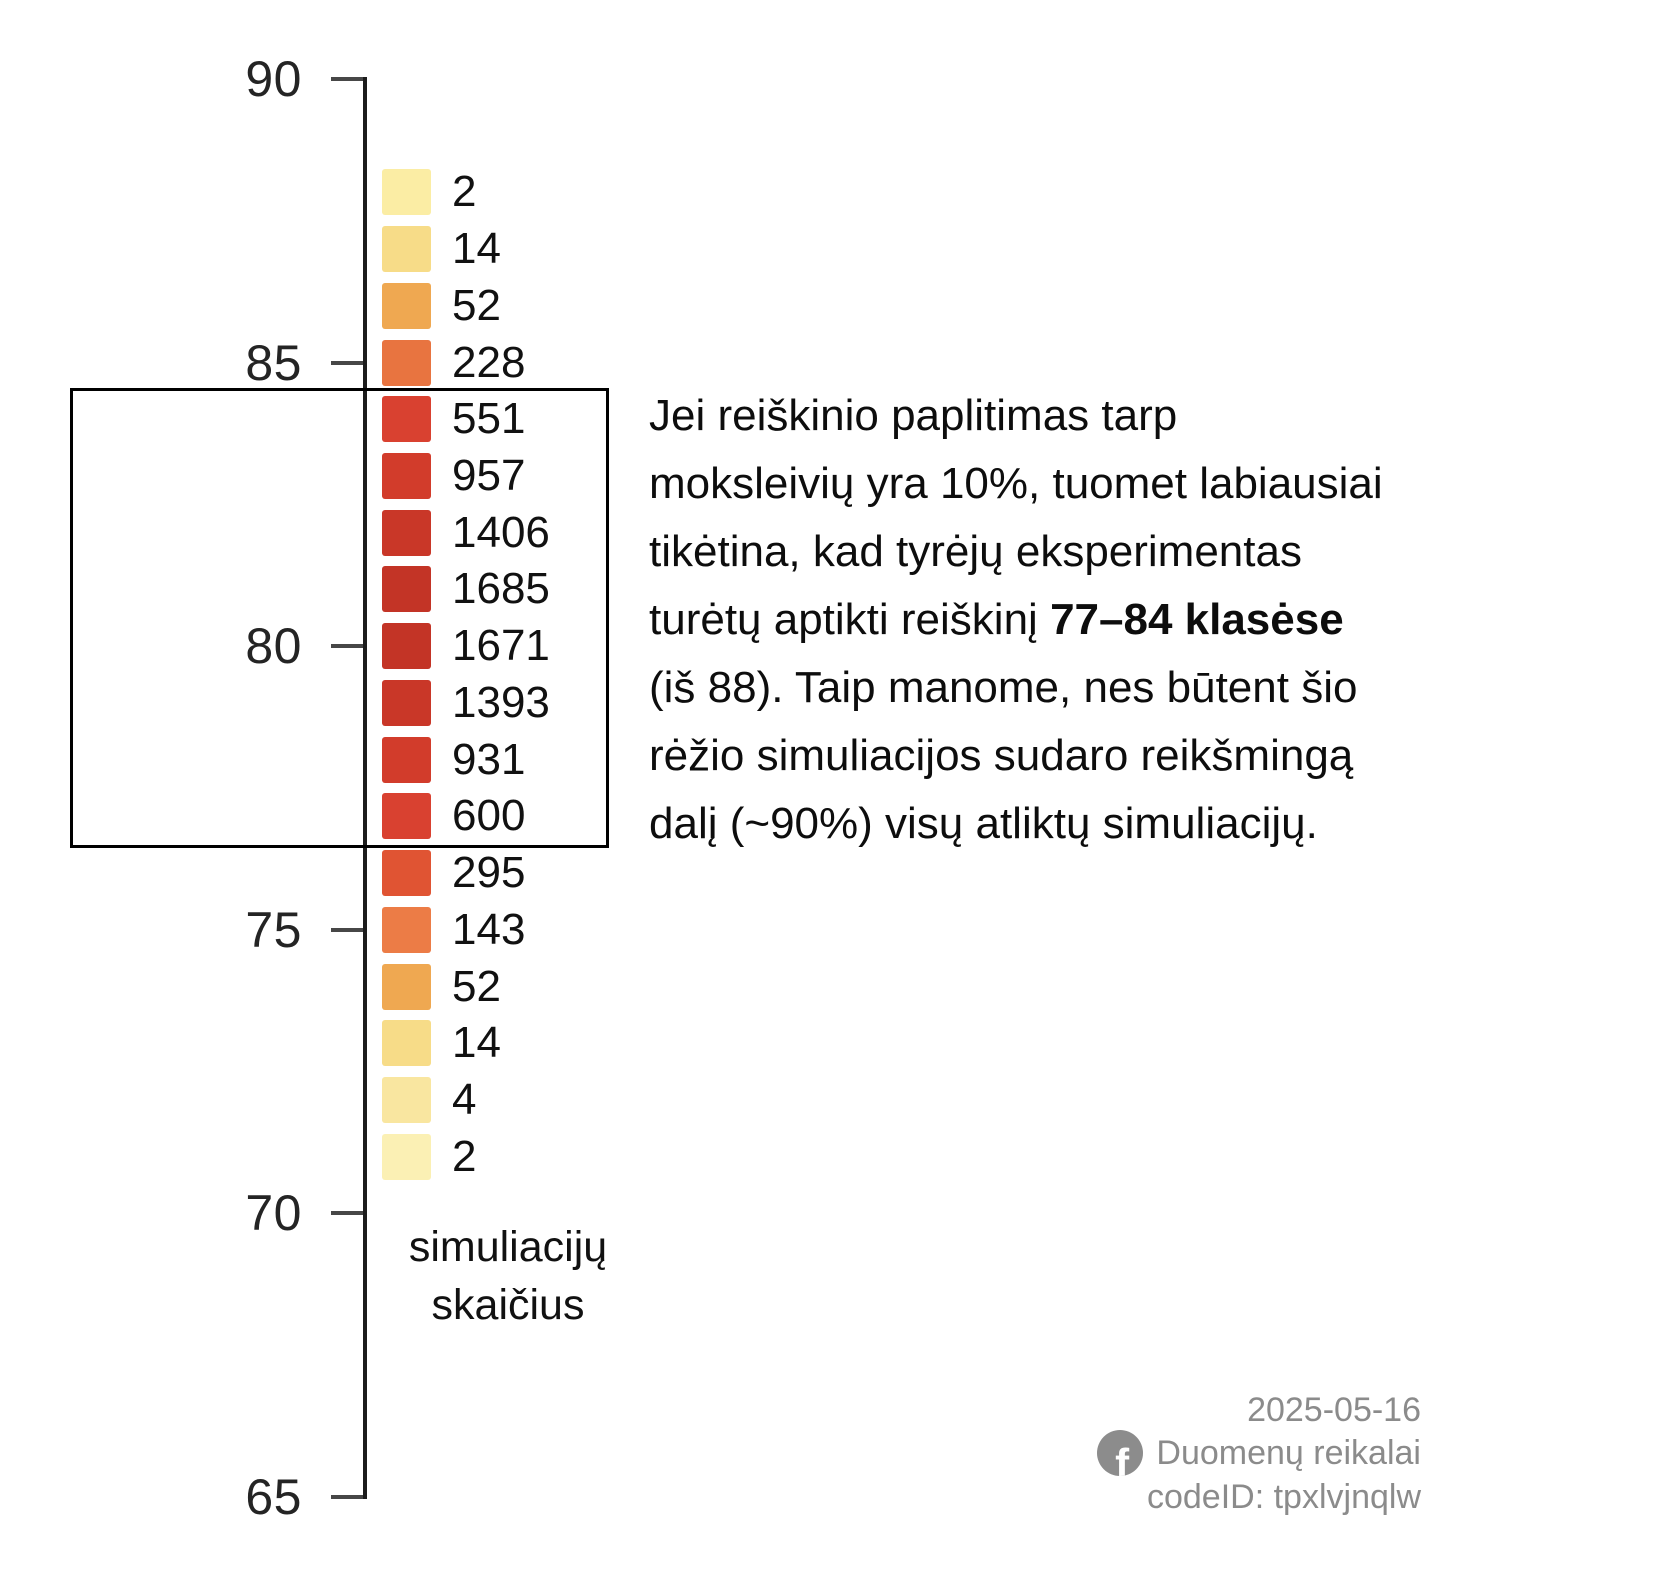 The width and height of the screenshot is (1654, 1576). What do you see at coordinates (489, 475) in the screenshot?
I see `square-count-label: 957` at bounding box center [489, 475].